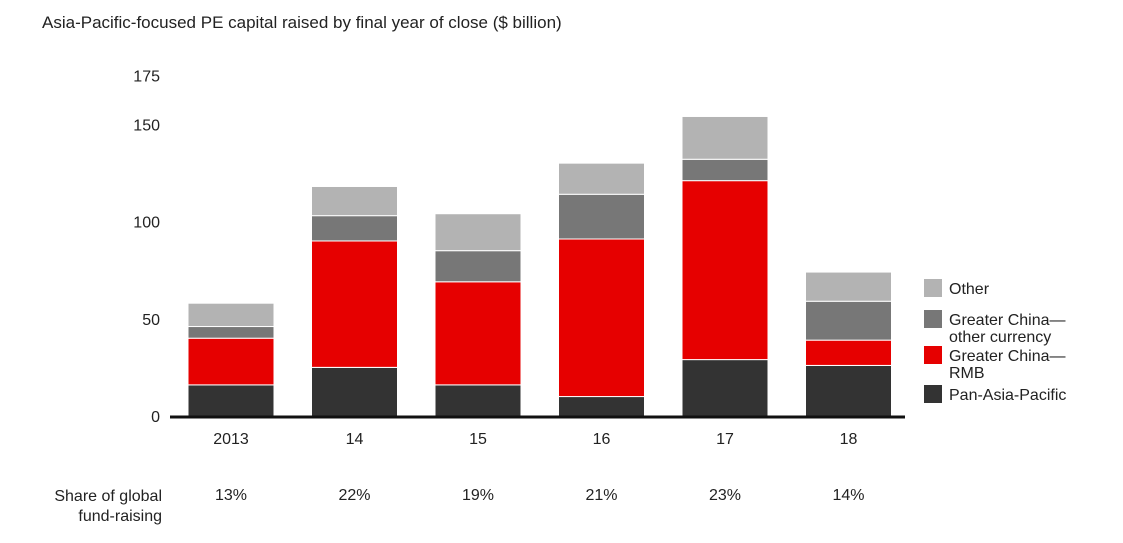 The height and width of the screenshot is (543, 1123). What do you see at coordinates (146, 77) in the screenshot?
I see `y-tick-label: 175` at bounding box center [146, 77].